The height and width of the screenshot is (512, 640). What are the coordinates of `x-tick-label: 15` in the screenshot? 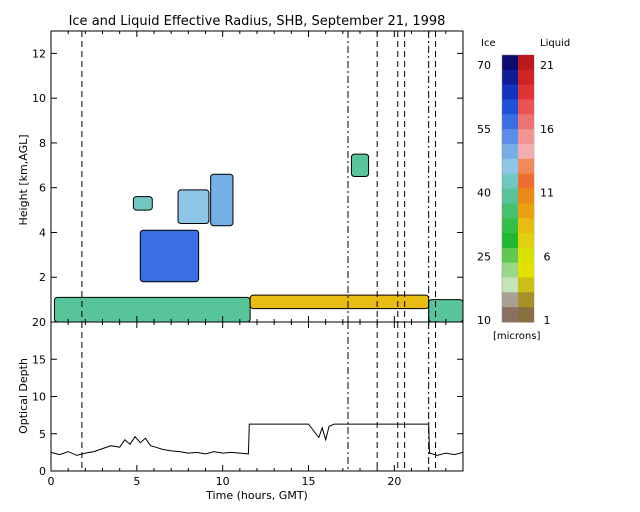 It's located at (309, 481).